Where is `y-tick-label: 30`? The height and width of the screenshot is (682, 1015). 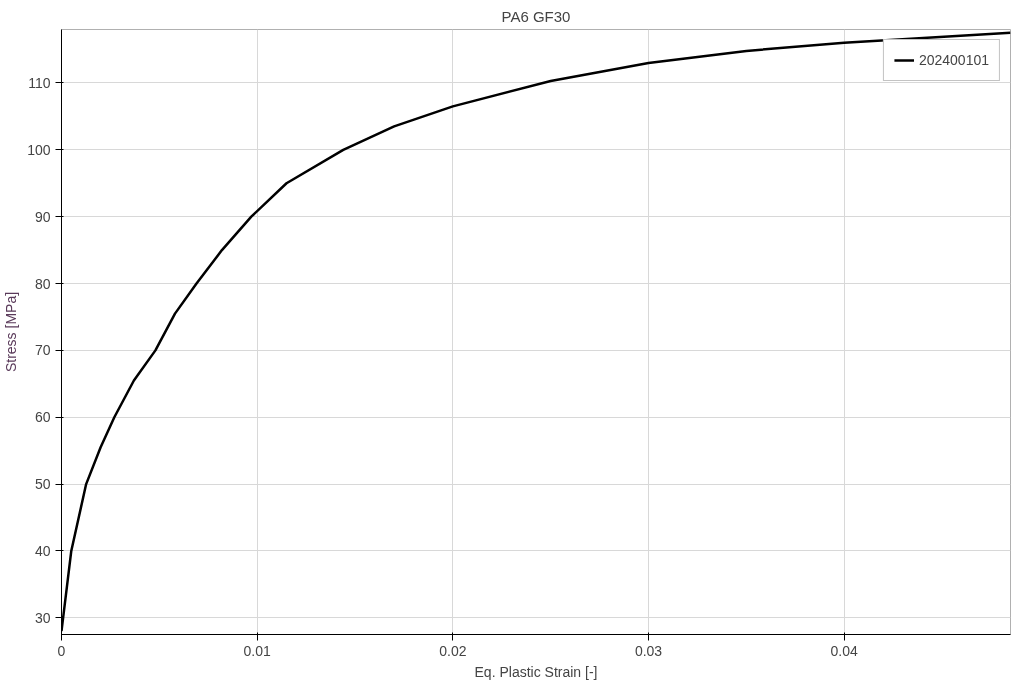 y-tick-label: 30 is located at coordinates (42, 617).